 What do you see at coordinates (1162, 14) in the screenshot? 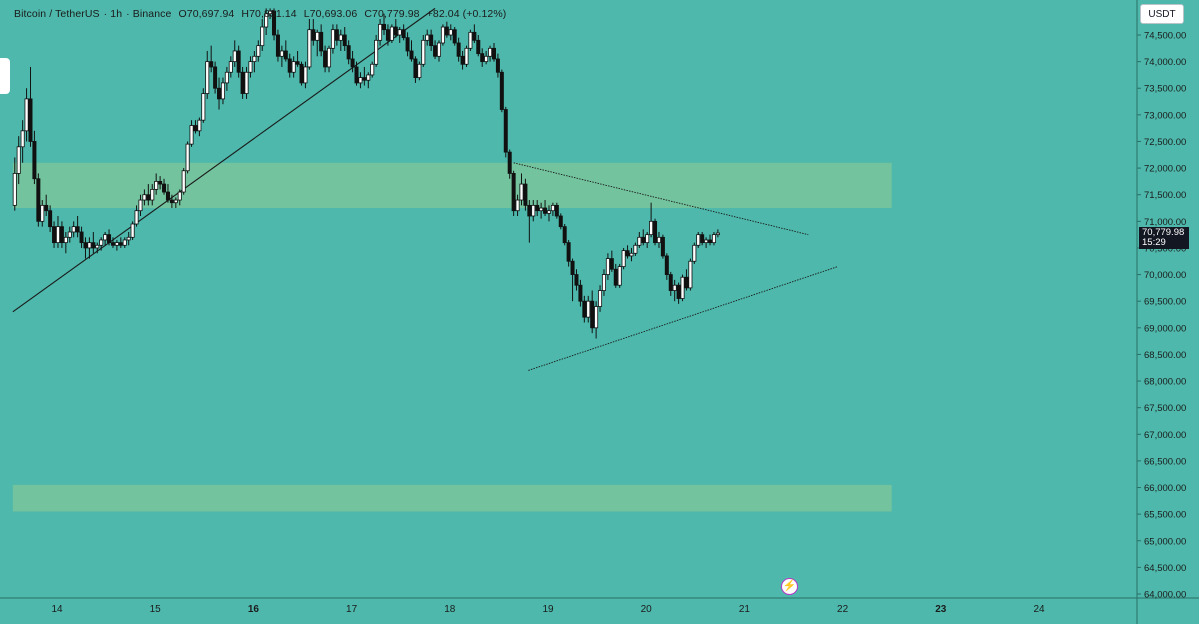
I see `currency-button: USDT` at bounding box center [1162, 14].